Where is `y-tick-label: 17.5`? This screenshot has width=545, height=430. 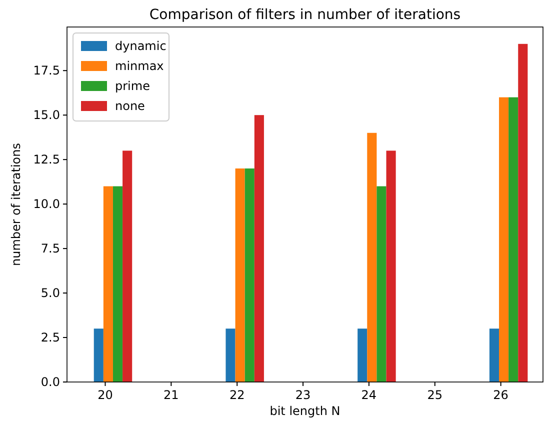 y-tick-label: 17.5 is located at coordinates (46, 71).